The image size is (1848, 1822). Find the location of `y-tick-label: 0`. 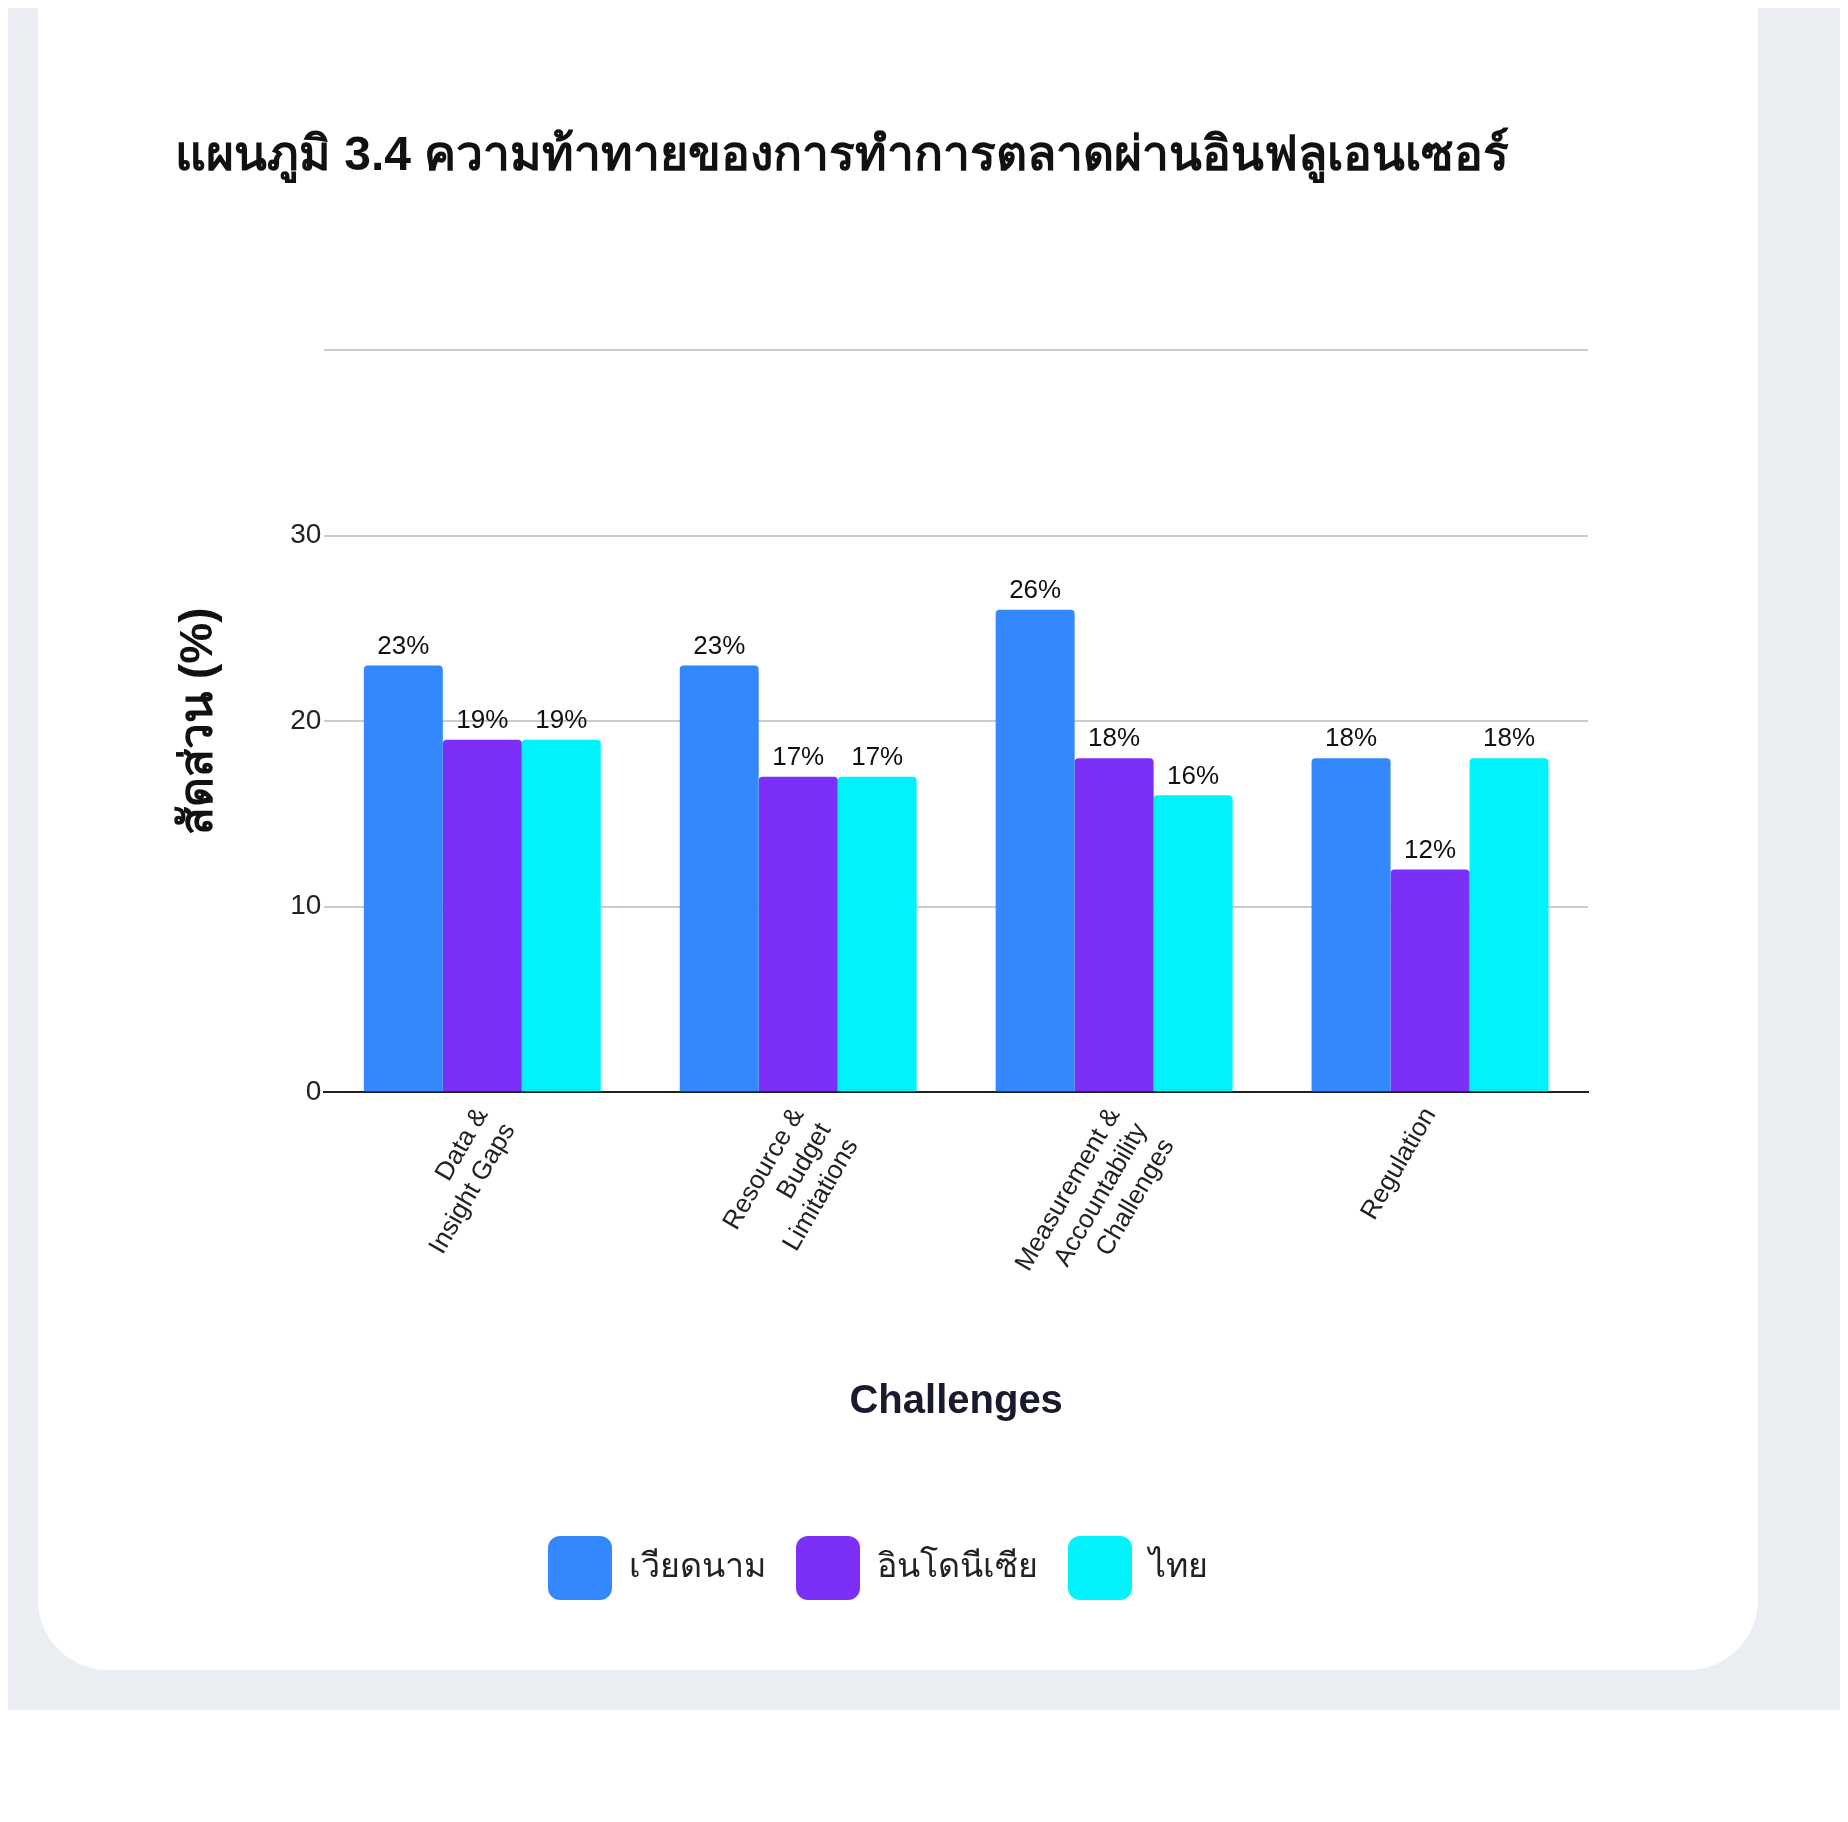

y-tick-label: 0 is located at coordinates (313, 1090).